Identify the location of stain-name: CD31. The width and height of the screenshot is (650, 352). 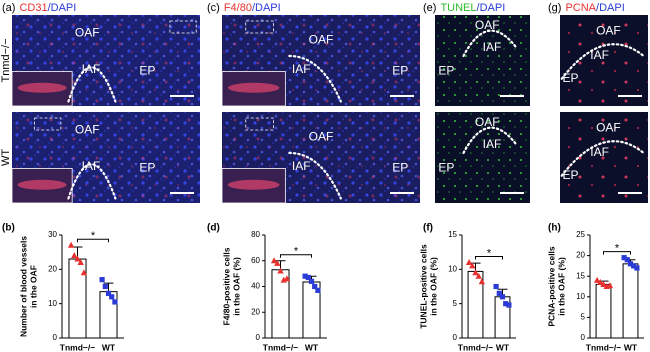
(33, 8).